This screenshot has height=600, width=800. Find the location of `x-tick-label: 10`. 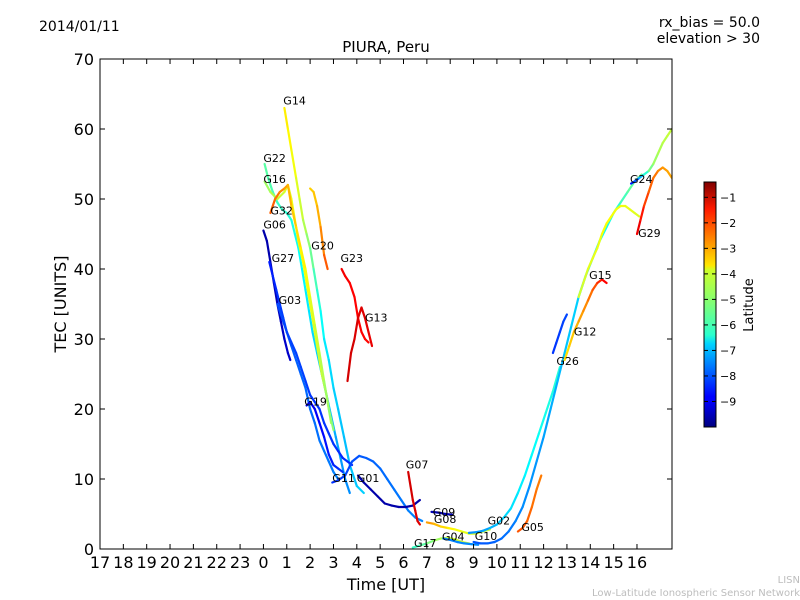

x-tick-label: 10 is located at coordinates (497, 562).